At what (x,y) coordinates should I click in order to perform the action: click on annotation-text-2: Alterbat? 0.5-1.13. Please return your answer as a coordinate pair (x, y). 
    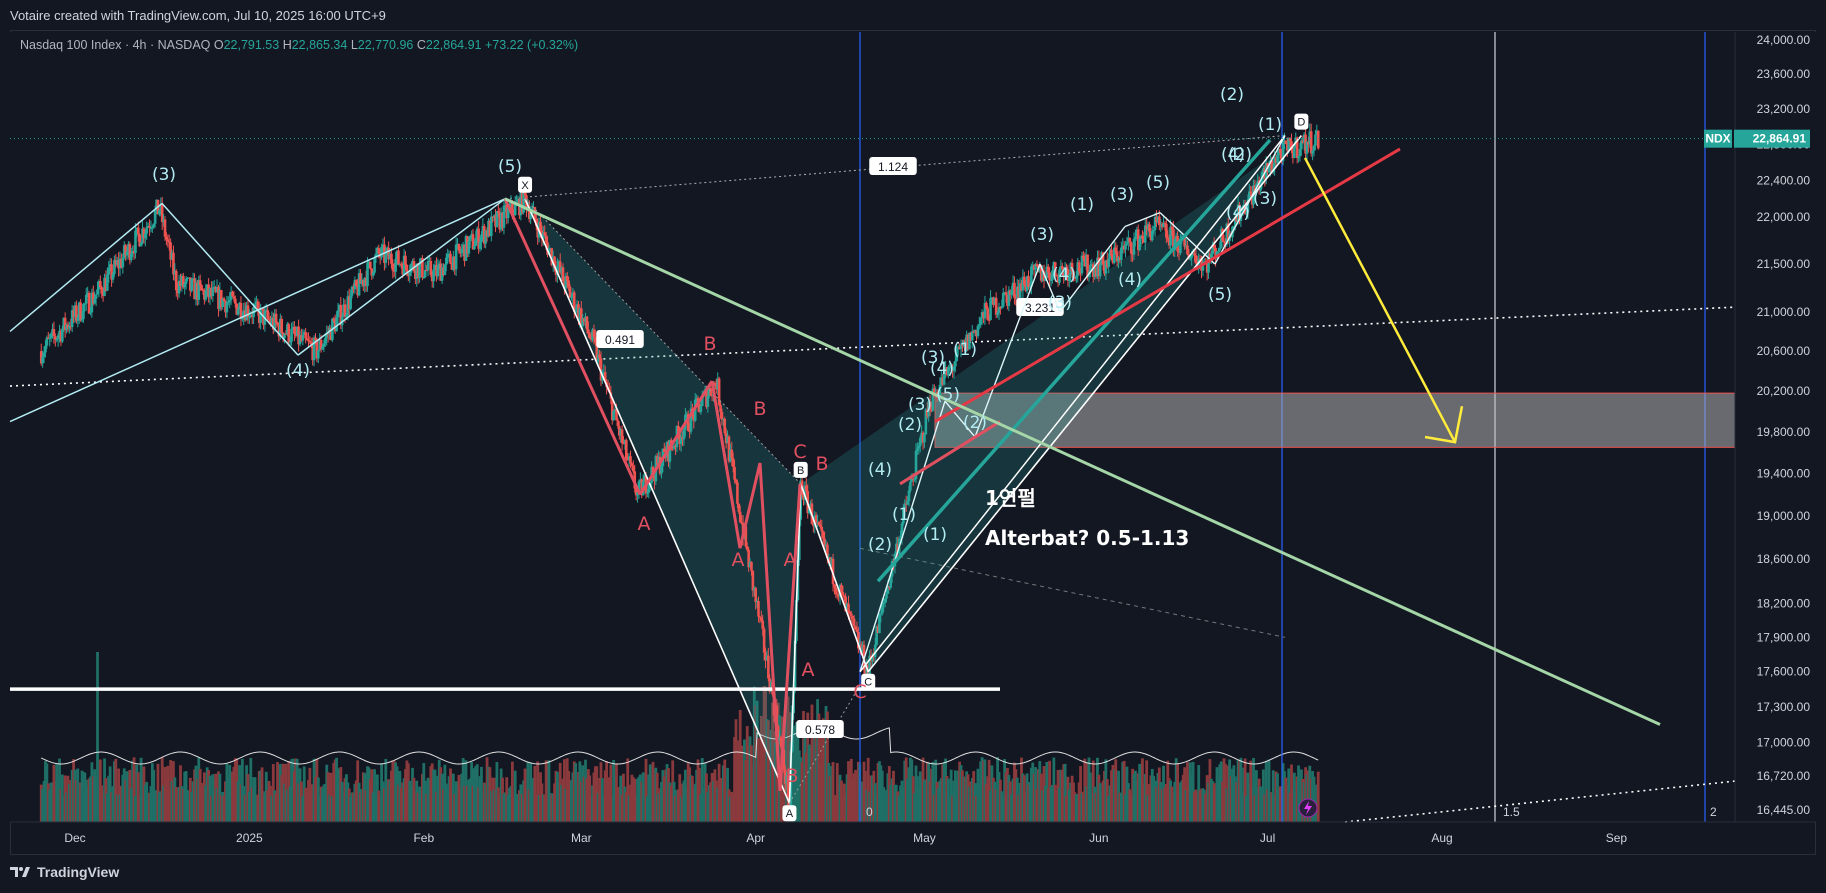
    Looking at the image, I should click on (1087, 538).